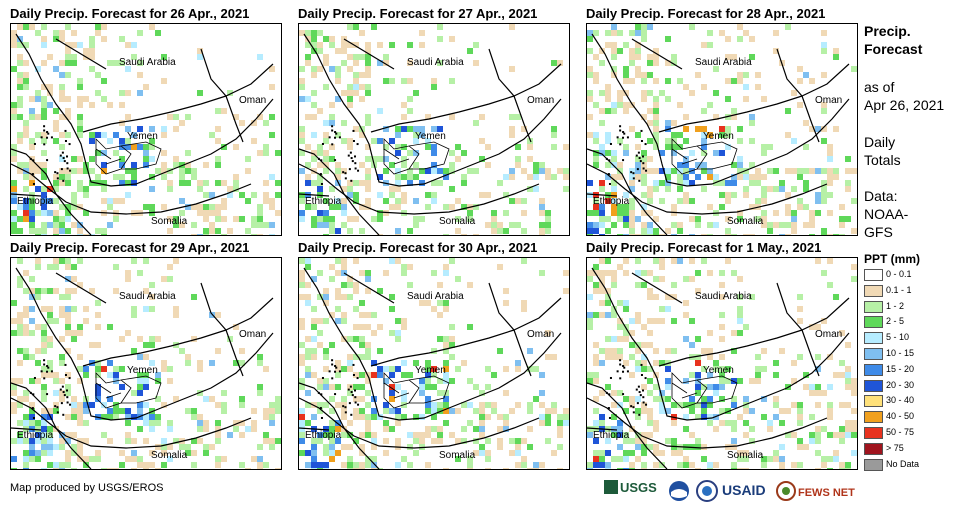  What do you see at coordinates (525, 306) in the screenshot?
I see `saudi-oman-border` at bounding box center [525, 306].